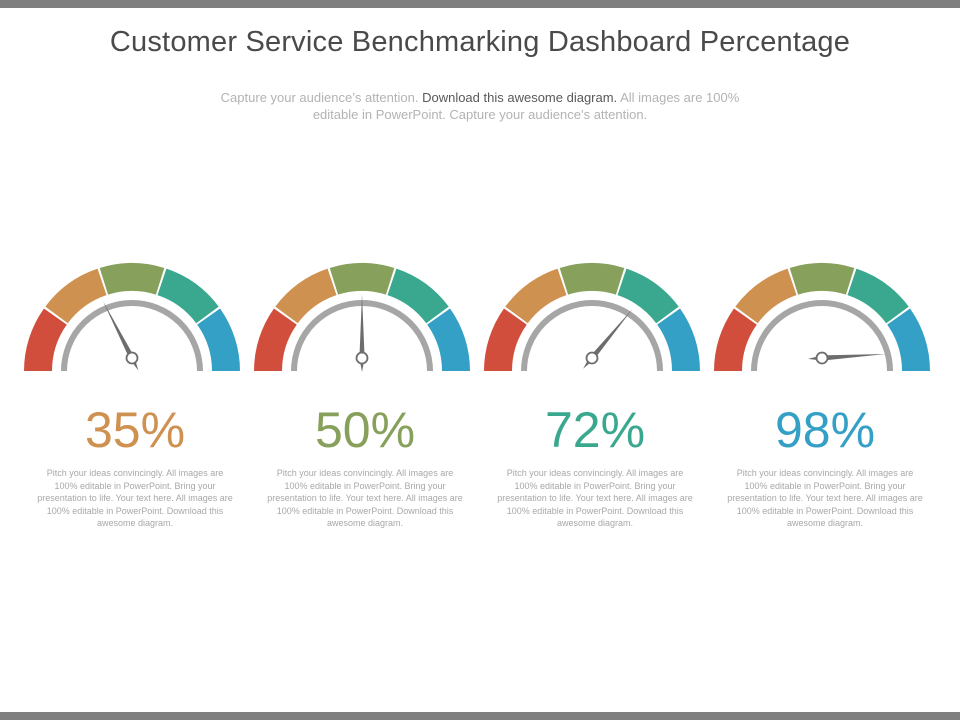  What do you see at coordinates (822, 336) in the screenshot?
I see `gauge-4-track` at bounding box center [822, 336].